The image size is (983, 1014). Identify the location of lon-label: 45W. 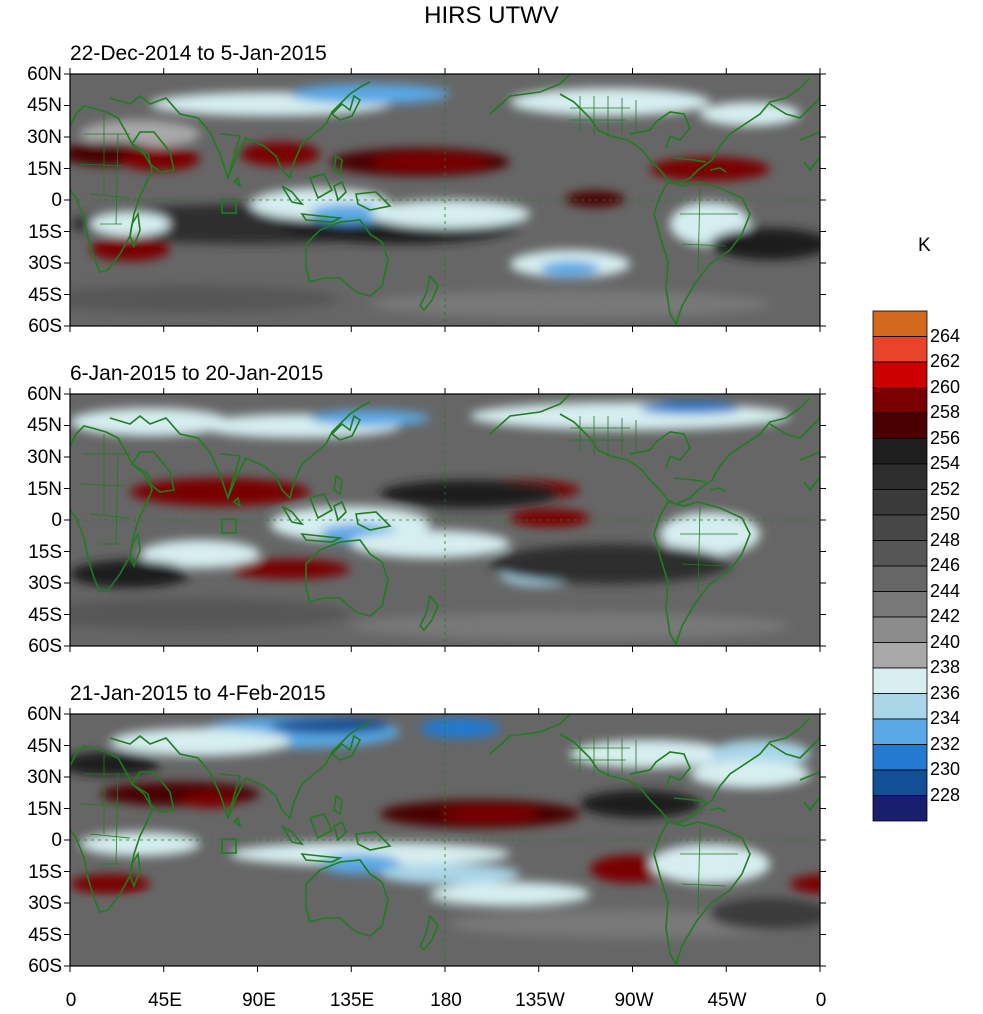
(727, 1000).